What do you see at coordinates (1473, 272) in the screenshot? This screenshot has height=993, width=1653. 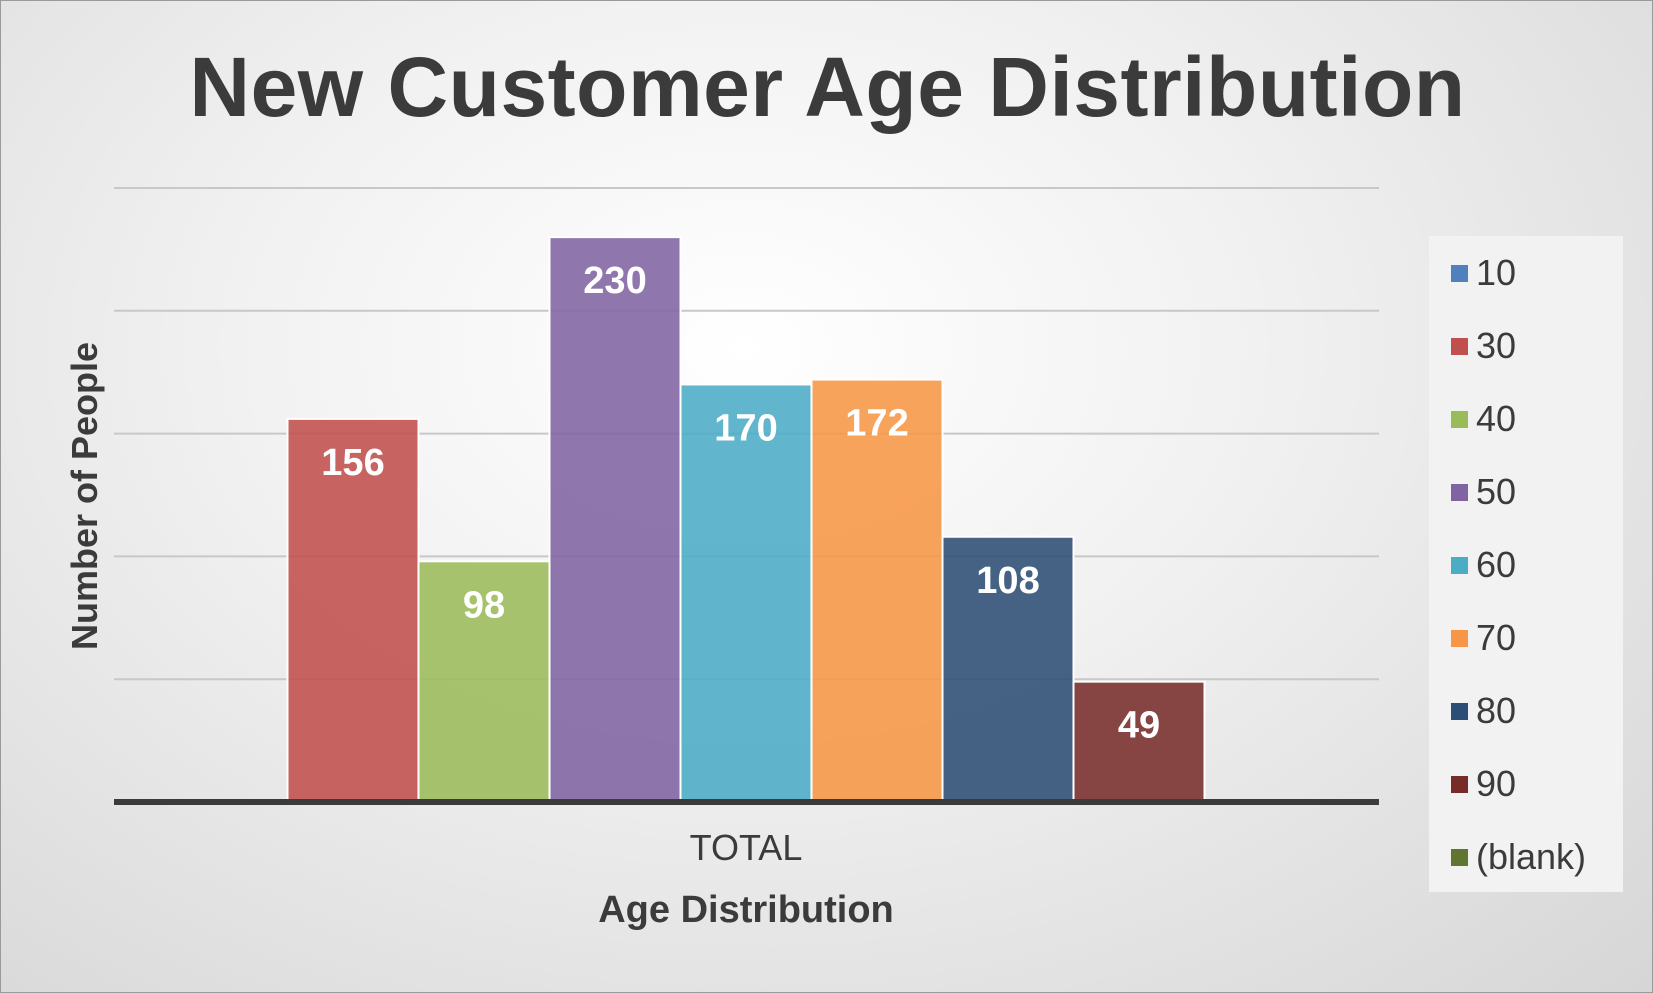 I see `legend-item-10: 10` at bounding box center [1473, 272].